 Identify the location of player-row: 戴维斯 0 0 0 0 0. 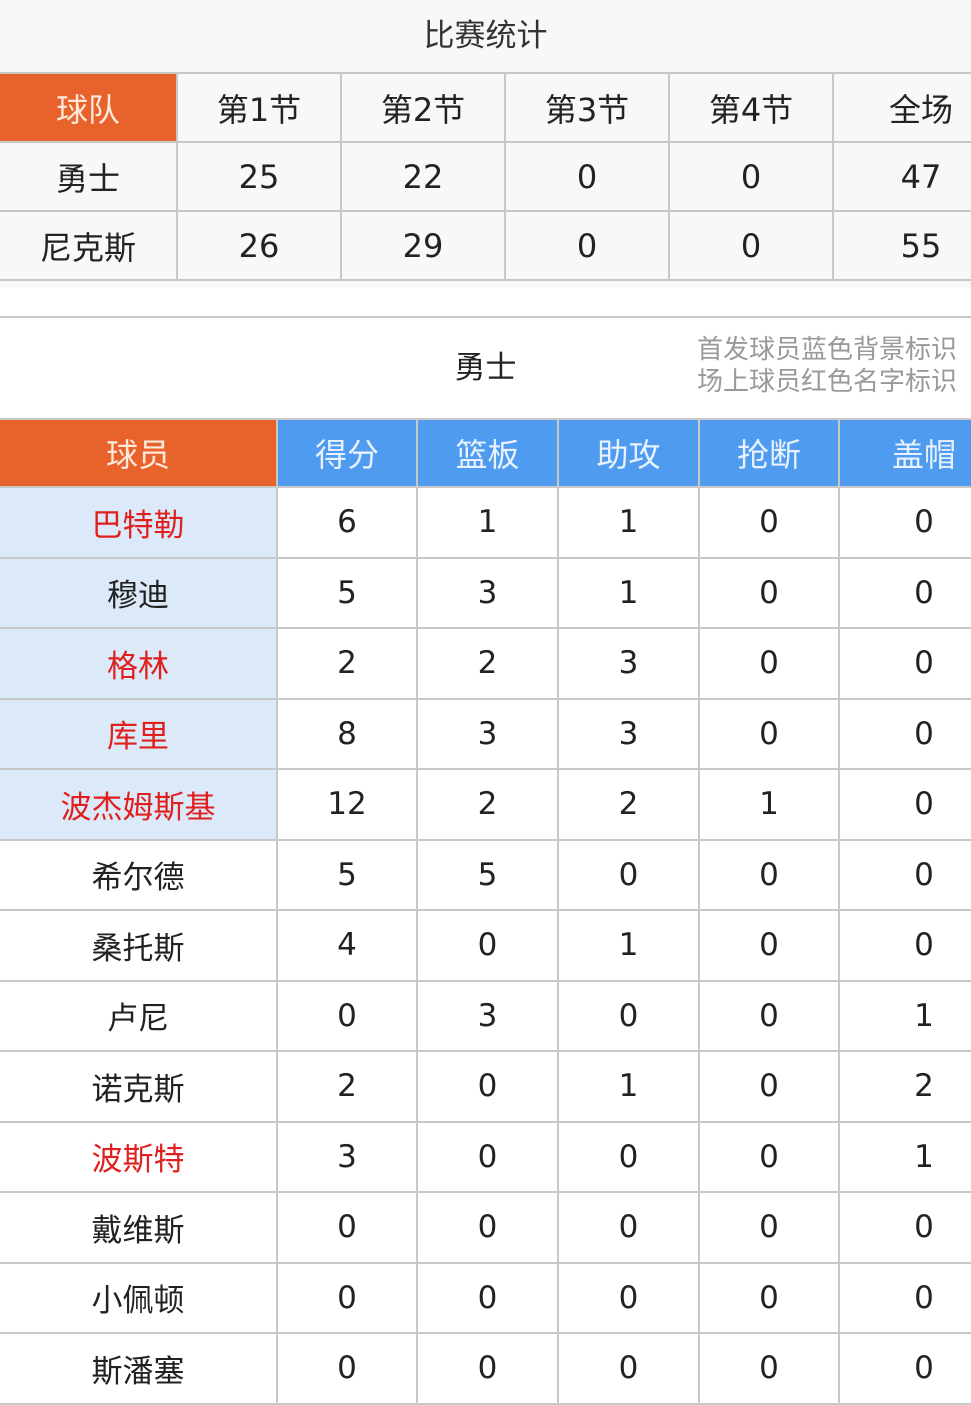
(485, 1227).